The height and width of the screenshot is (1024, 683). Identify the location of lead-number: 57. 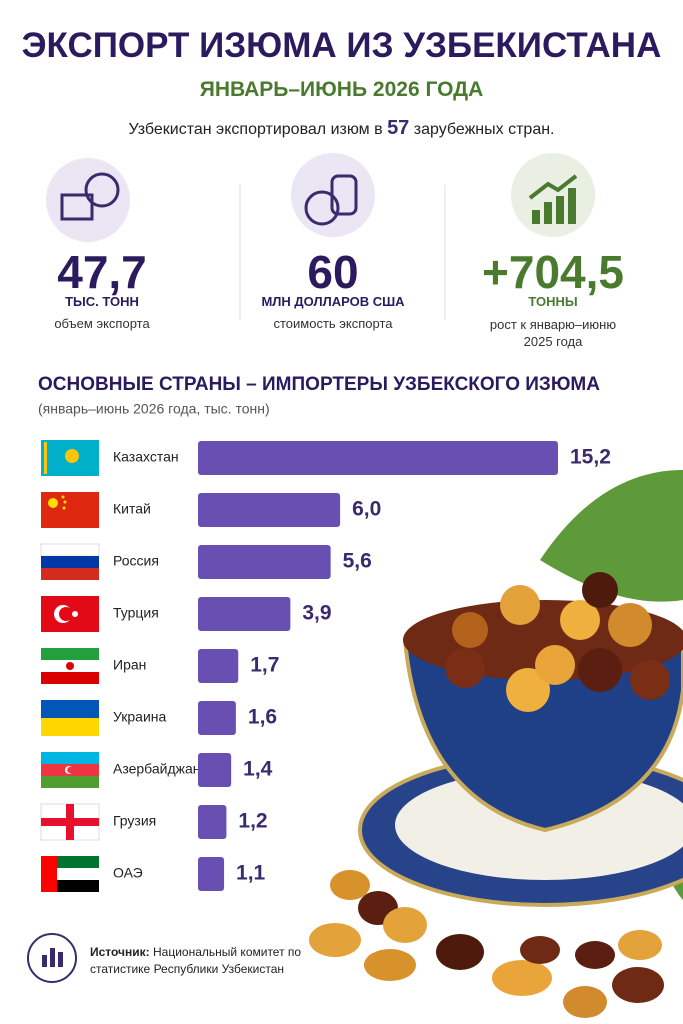
(398, 128).